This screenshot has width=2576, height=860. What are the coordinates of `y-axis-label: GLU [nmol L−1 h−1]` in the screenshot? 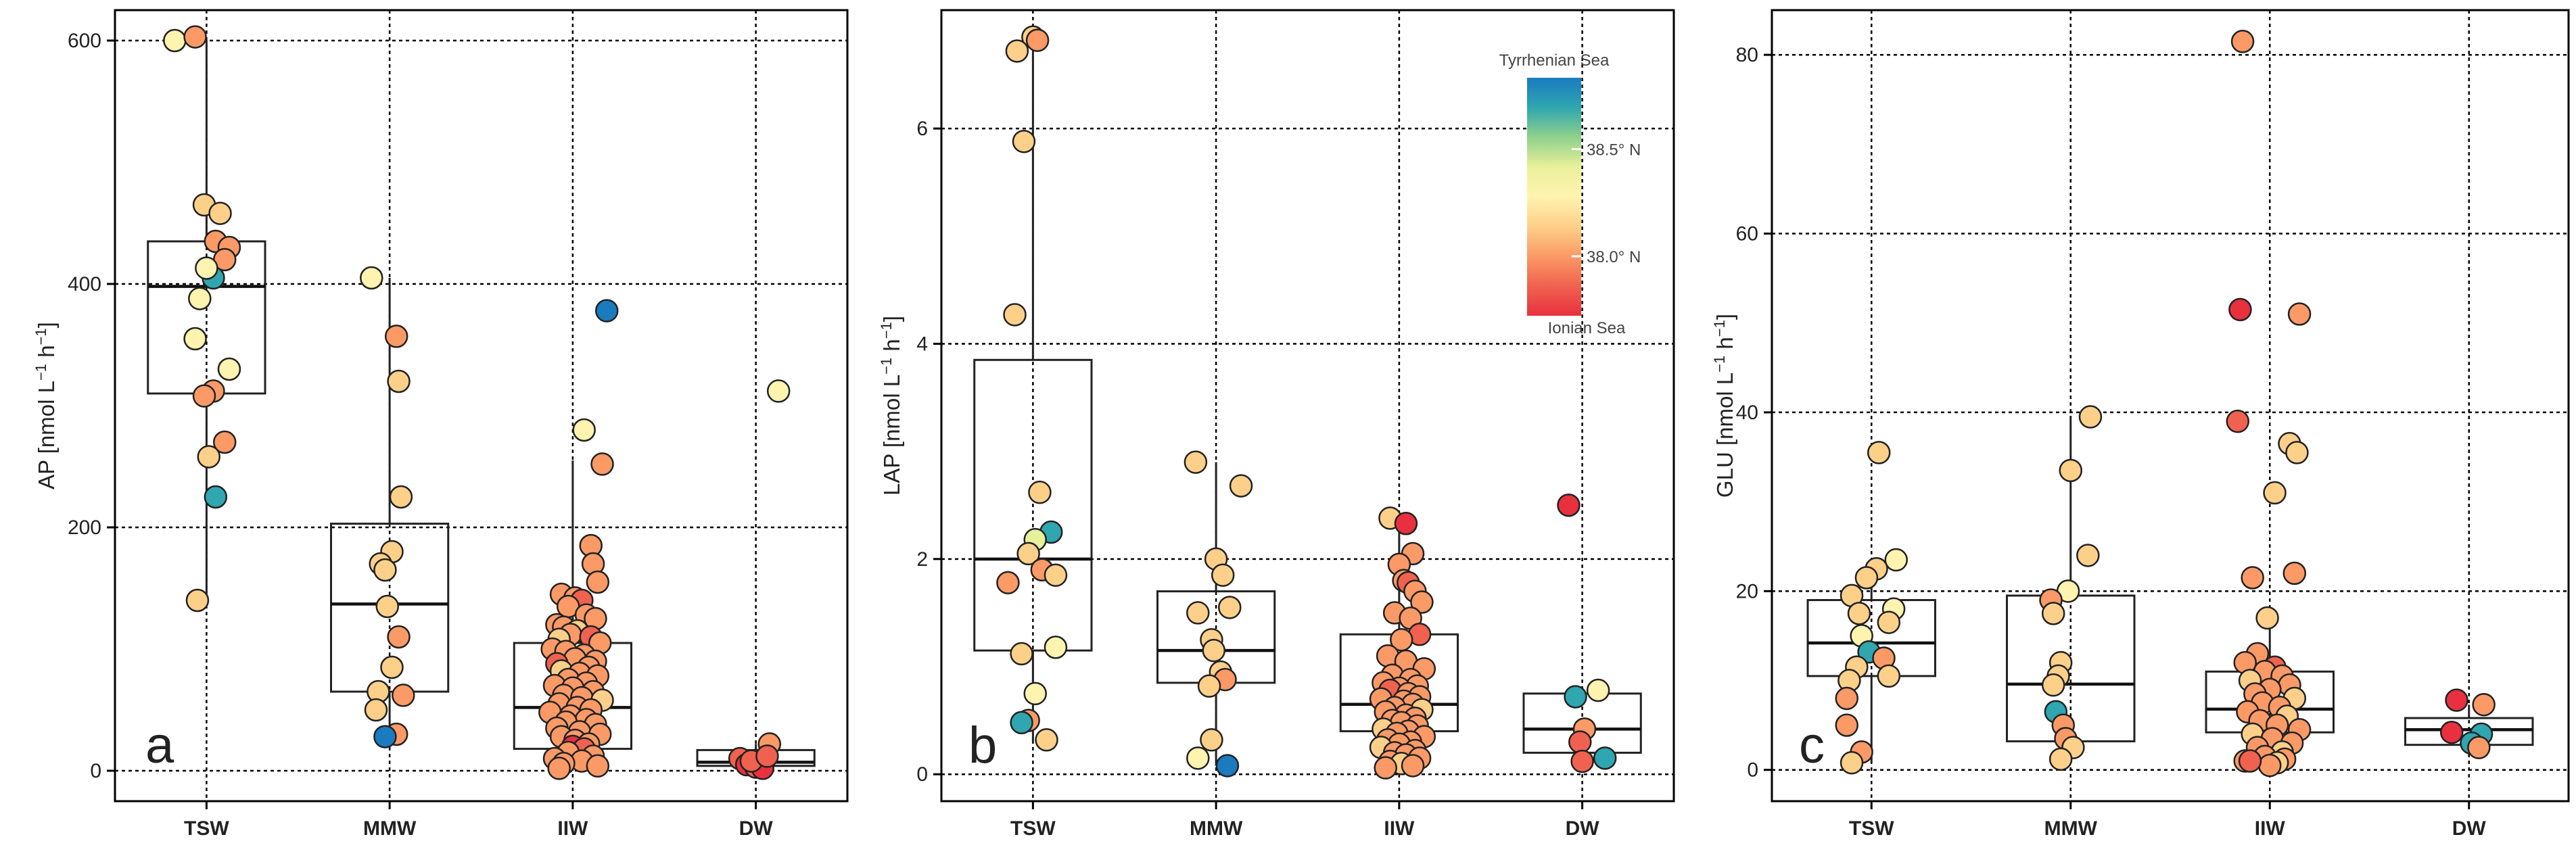 It's located at (1724, 406).